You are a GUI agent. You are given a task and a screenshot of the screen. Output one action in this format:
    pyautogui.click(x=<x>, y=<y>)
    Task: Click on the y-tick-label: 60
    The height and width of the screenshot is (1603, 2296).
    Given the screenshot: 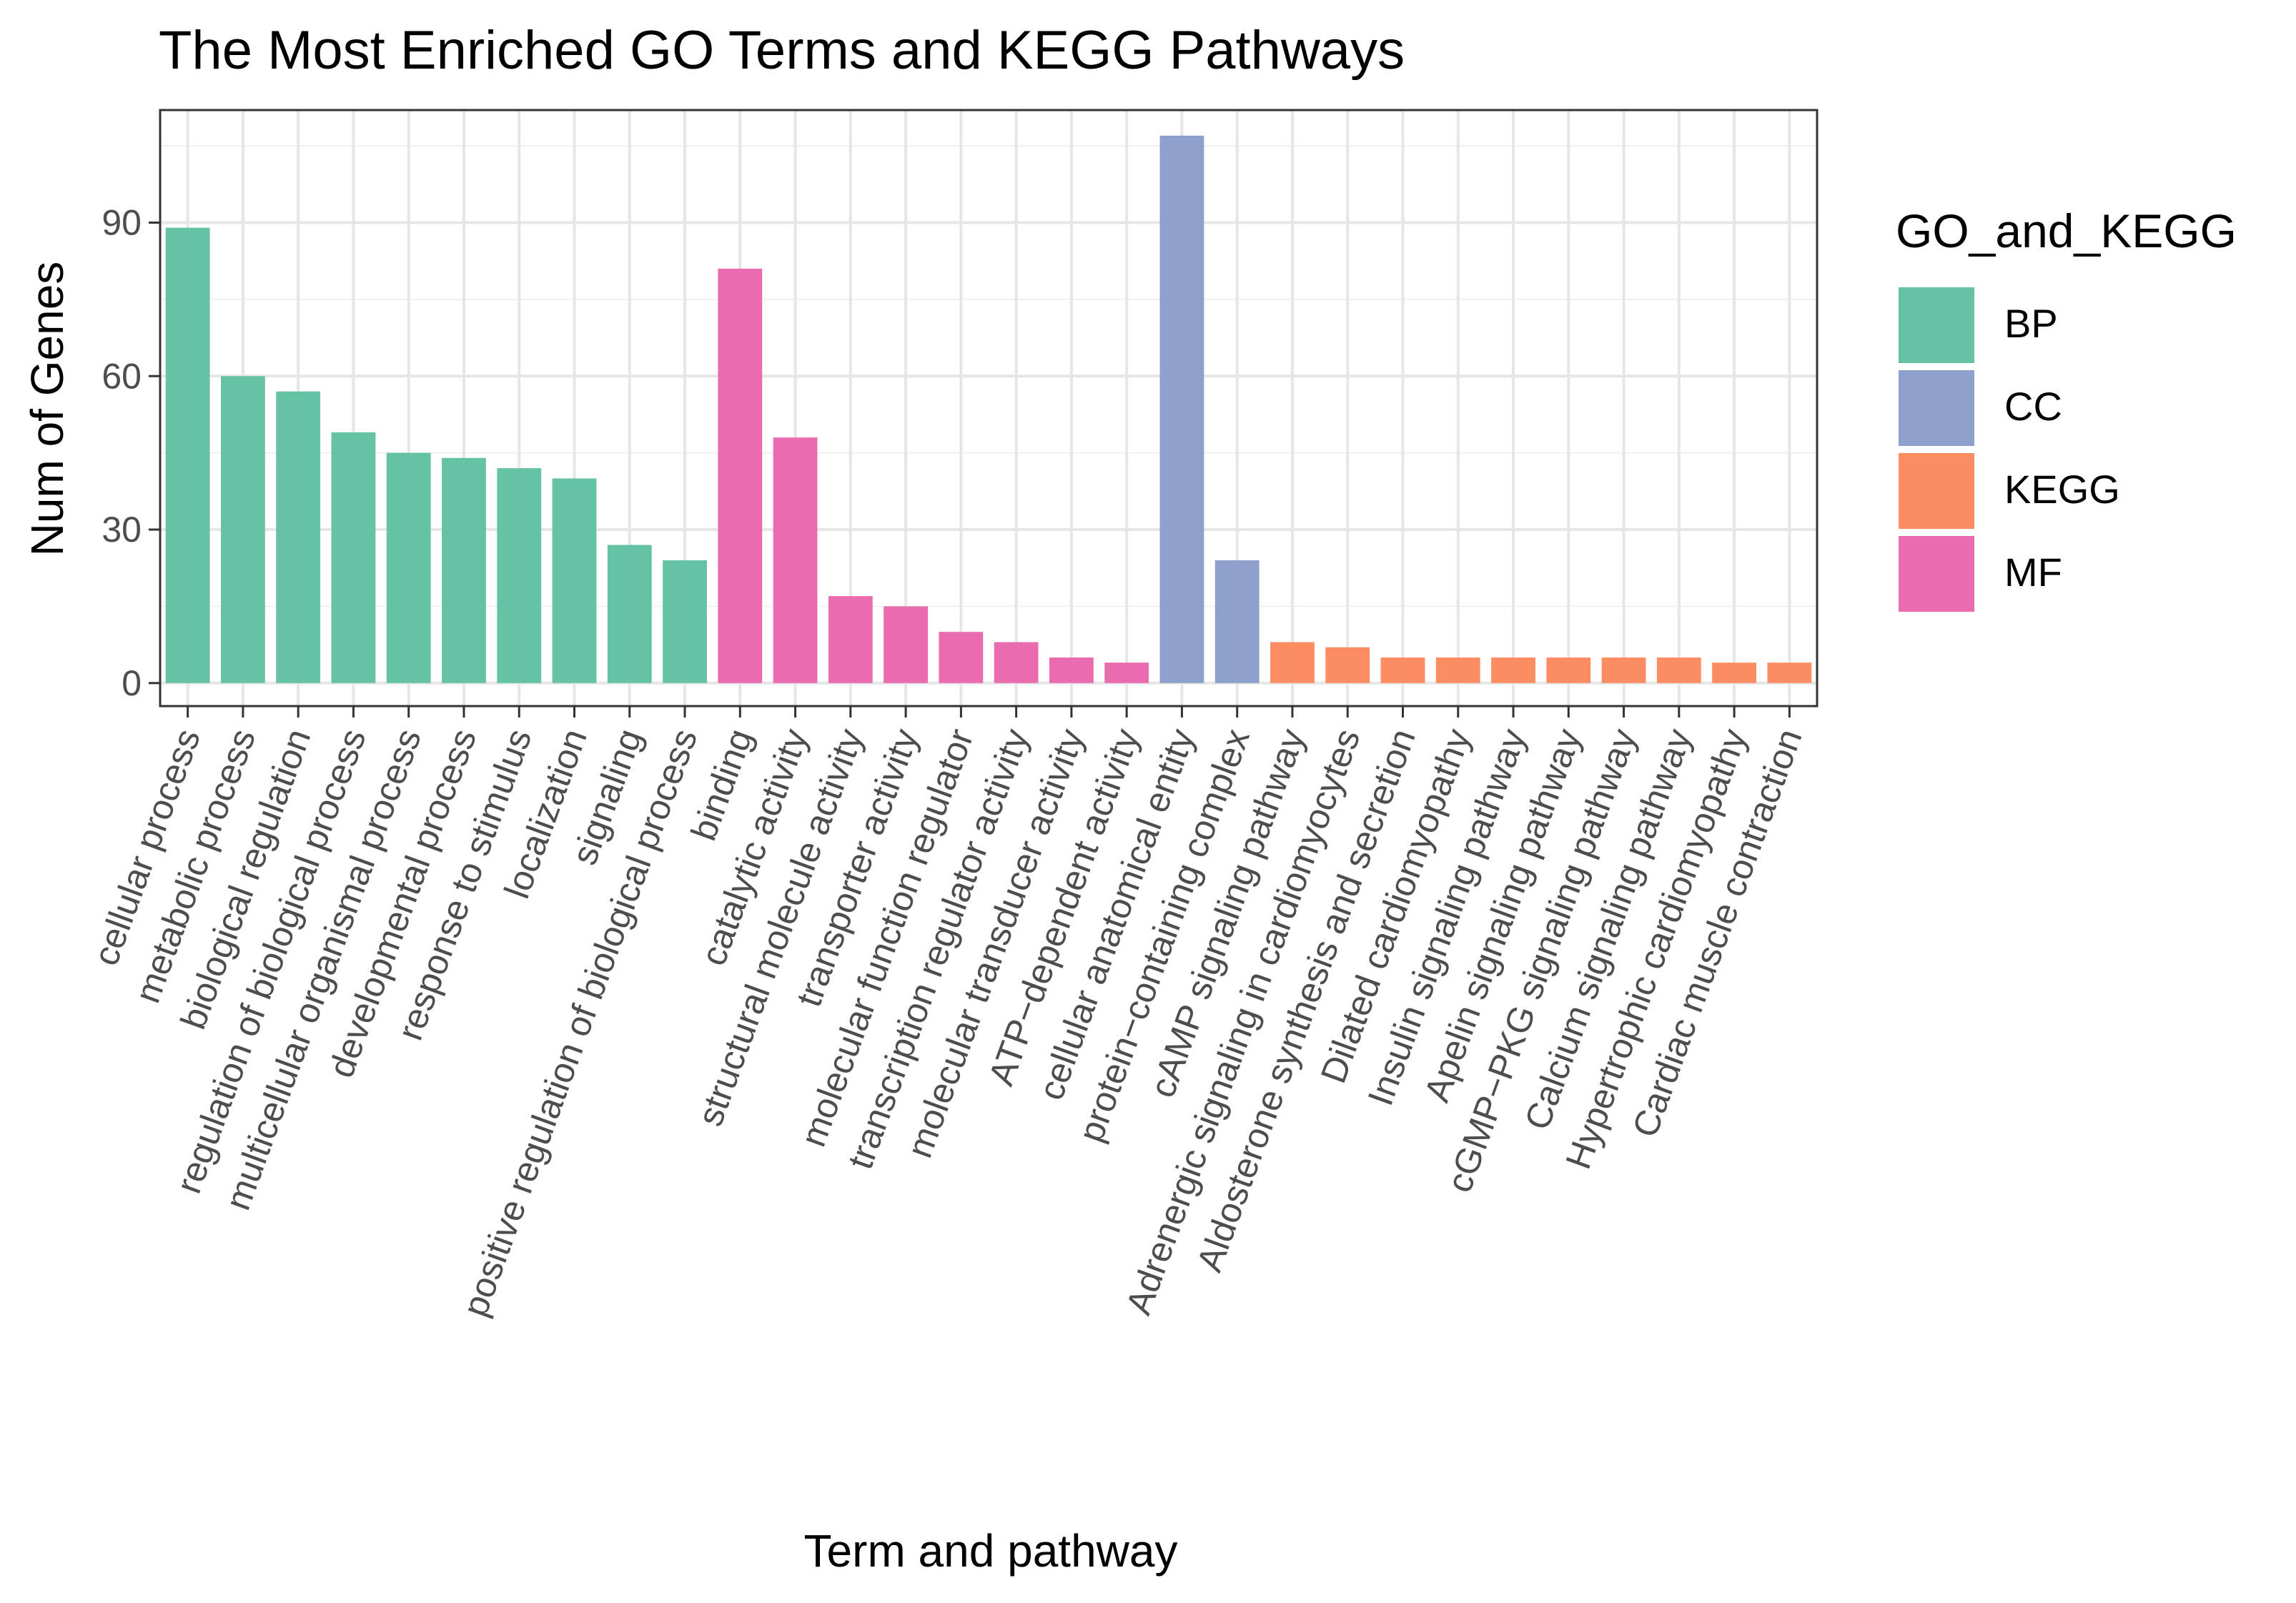 What is the action you would take?
    pyautogui.click(x=122, y=376)
    